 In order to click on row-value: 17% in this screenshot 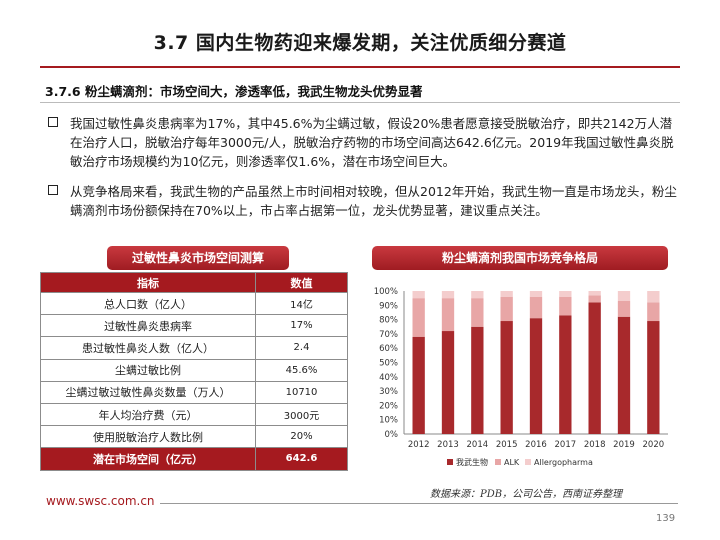, I will do `click(301, 326)`.